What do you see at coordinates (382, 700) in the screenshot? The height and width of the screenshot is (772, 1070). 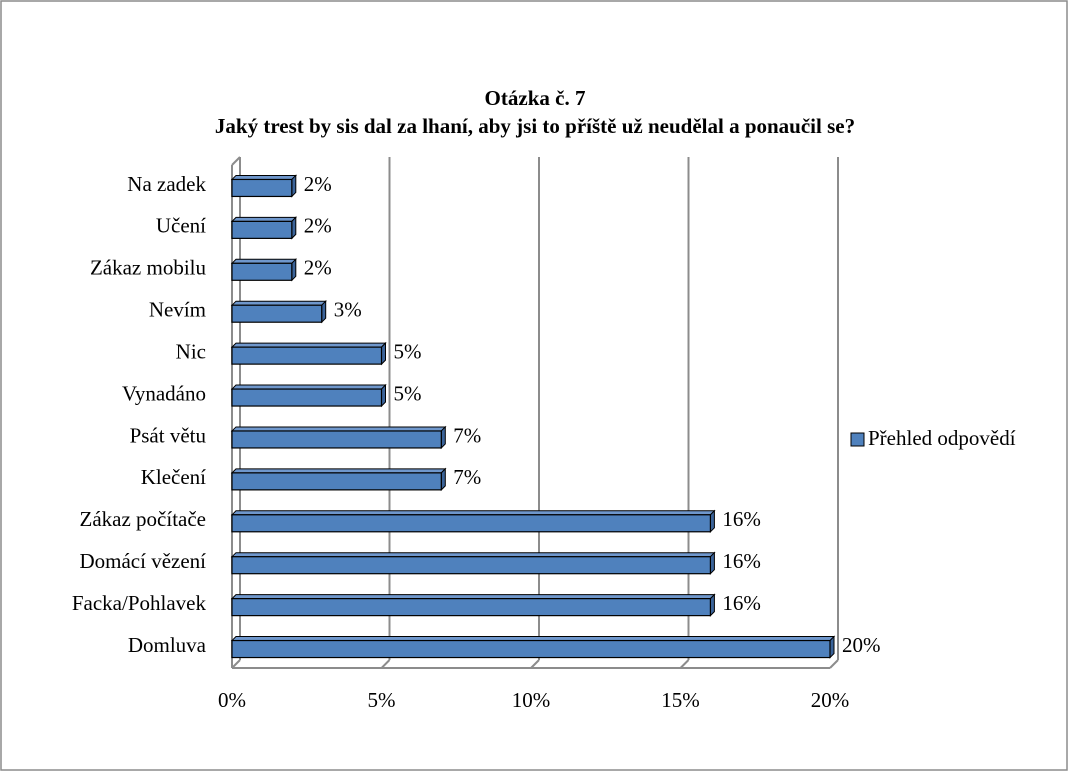 I see `x-tick-label: 5%` at bounding box center [382, 700].